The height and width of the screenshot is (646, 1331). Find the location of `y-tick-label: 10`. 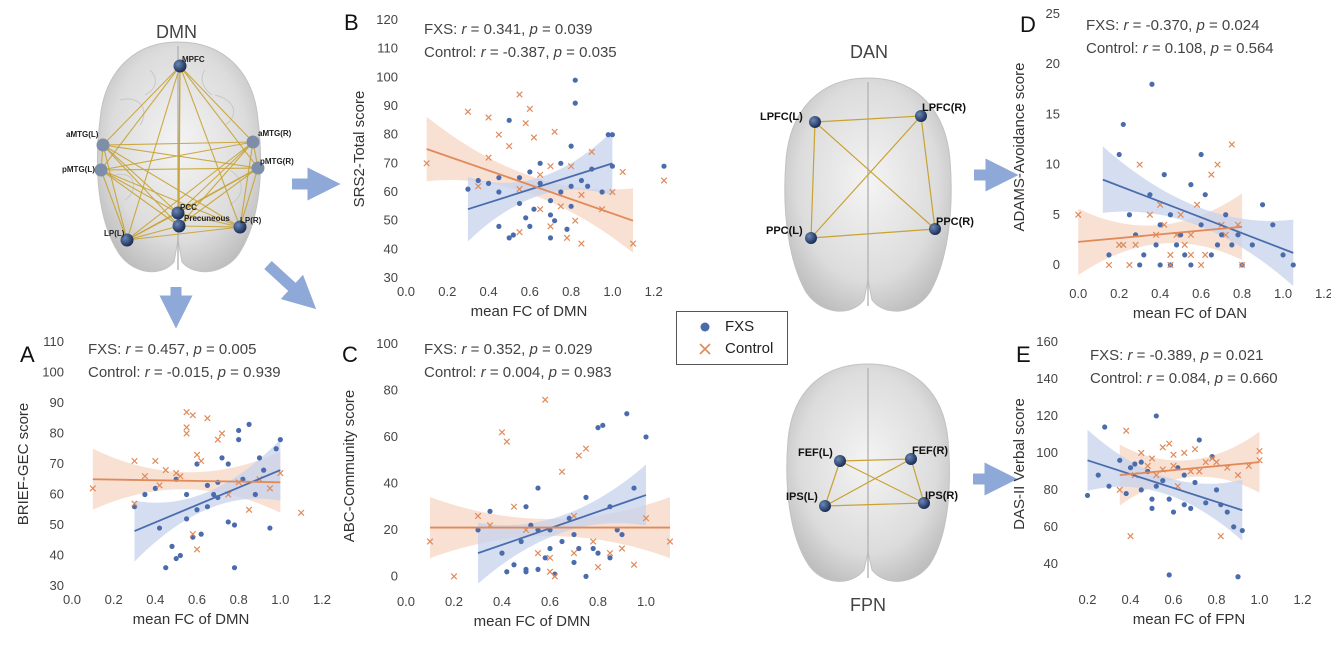

y-tick-label: 10 is located at coordinates (1053, 164).